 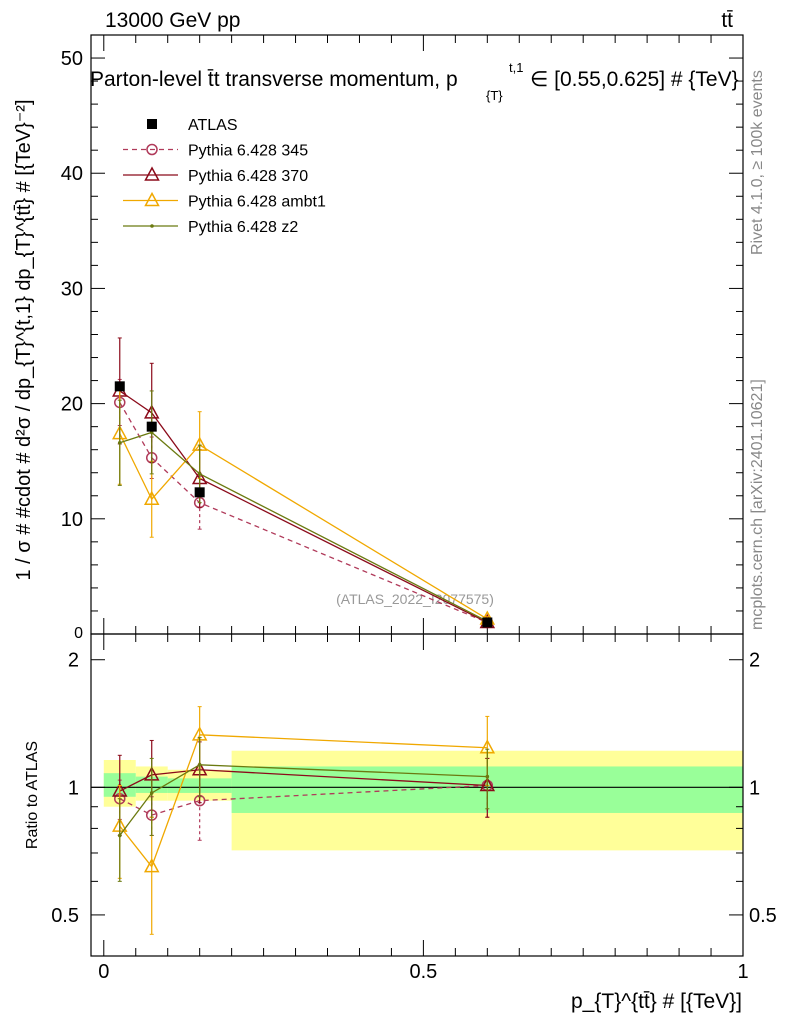 What do you see at coordinates (72, 289) in the screenshot?
I see `main-ytick-label: 30` at bounding box center [72, 289].